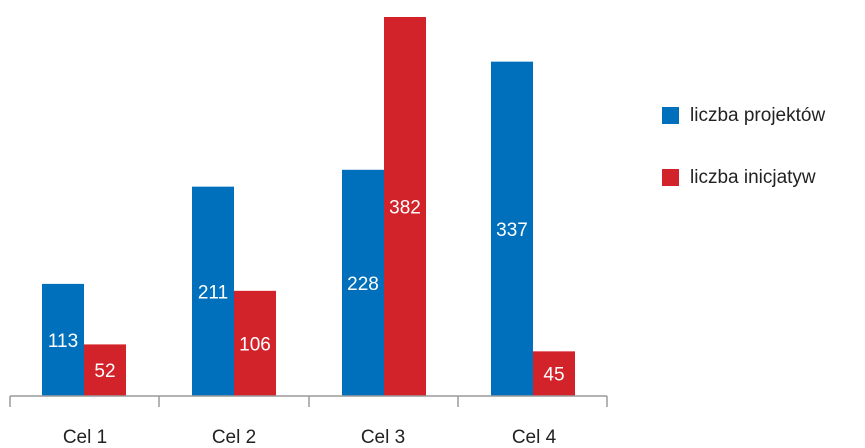 Image resolution: width=865 pixels, height=448 pixels. What do you see at coordinates (85, 437) in the screenshot?
I see `category-label-1: Cel 1` at bounding box center [85, 437].